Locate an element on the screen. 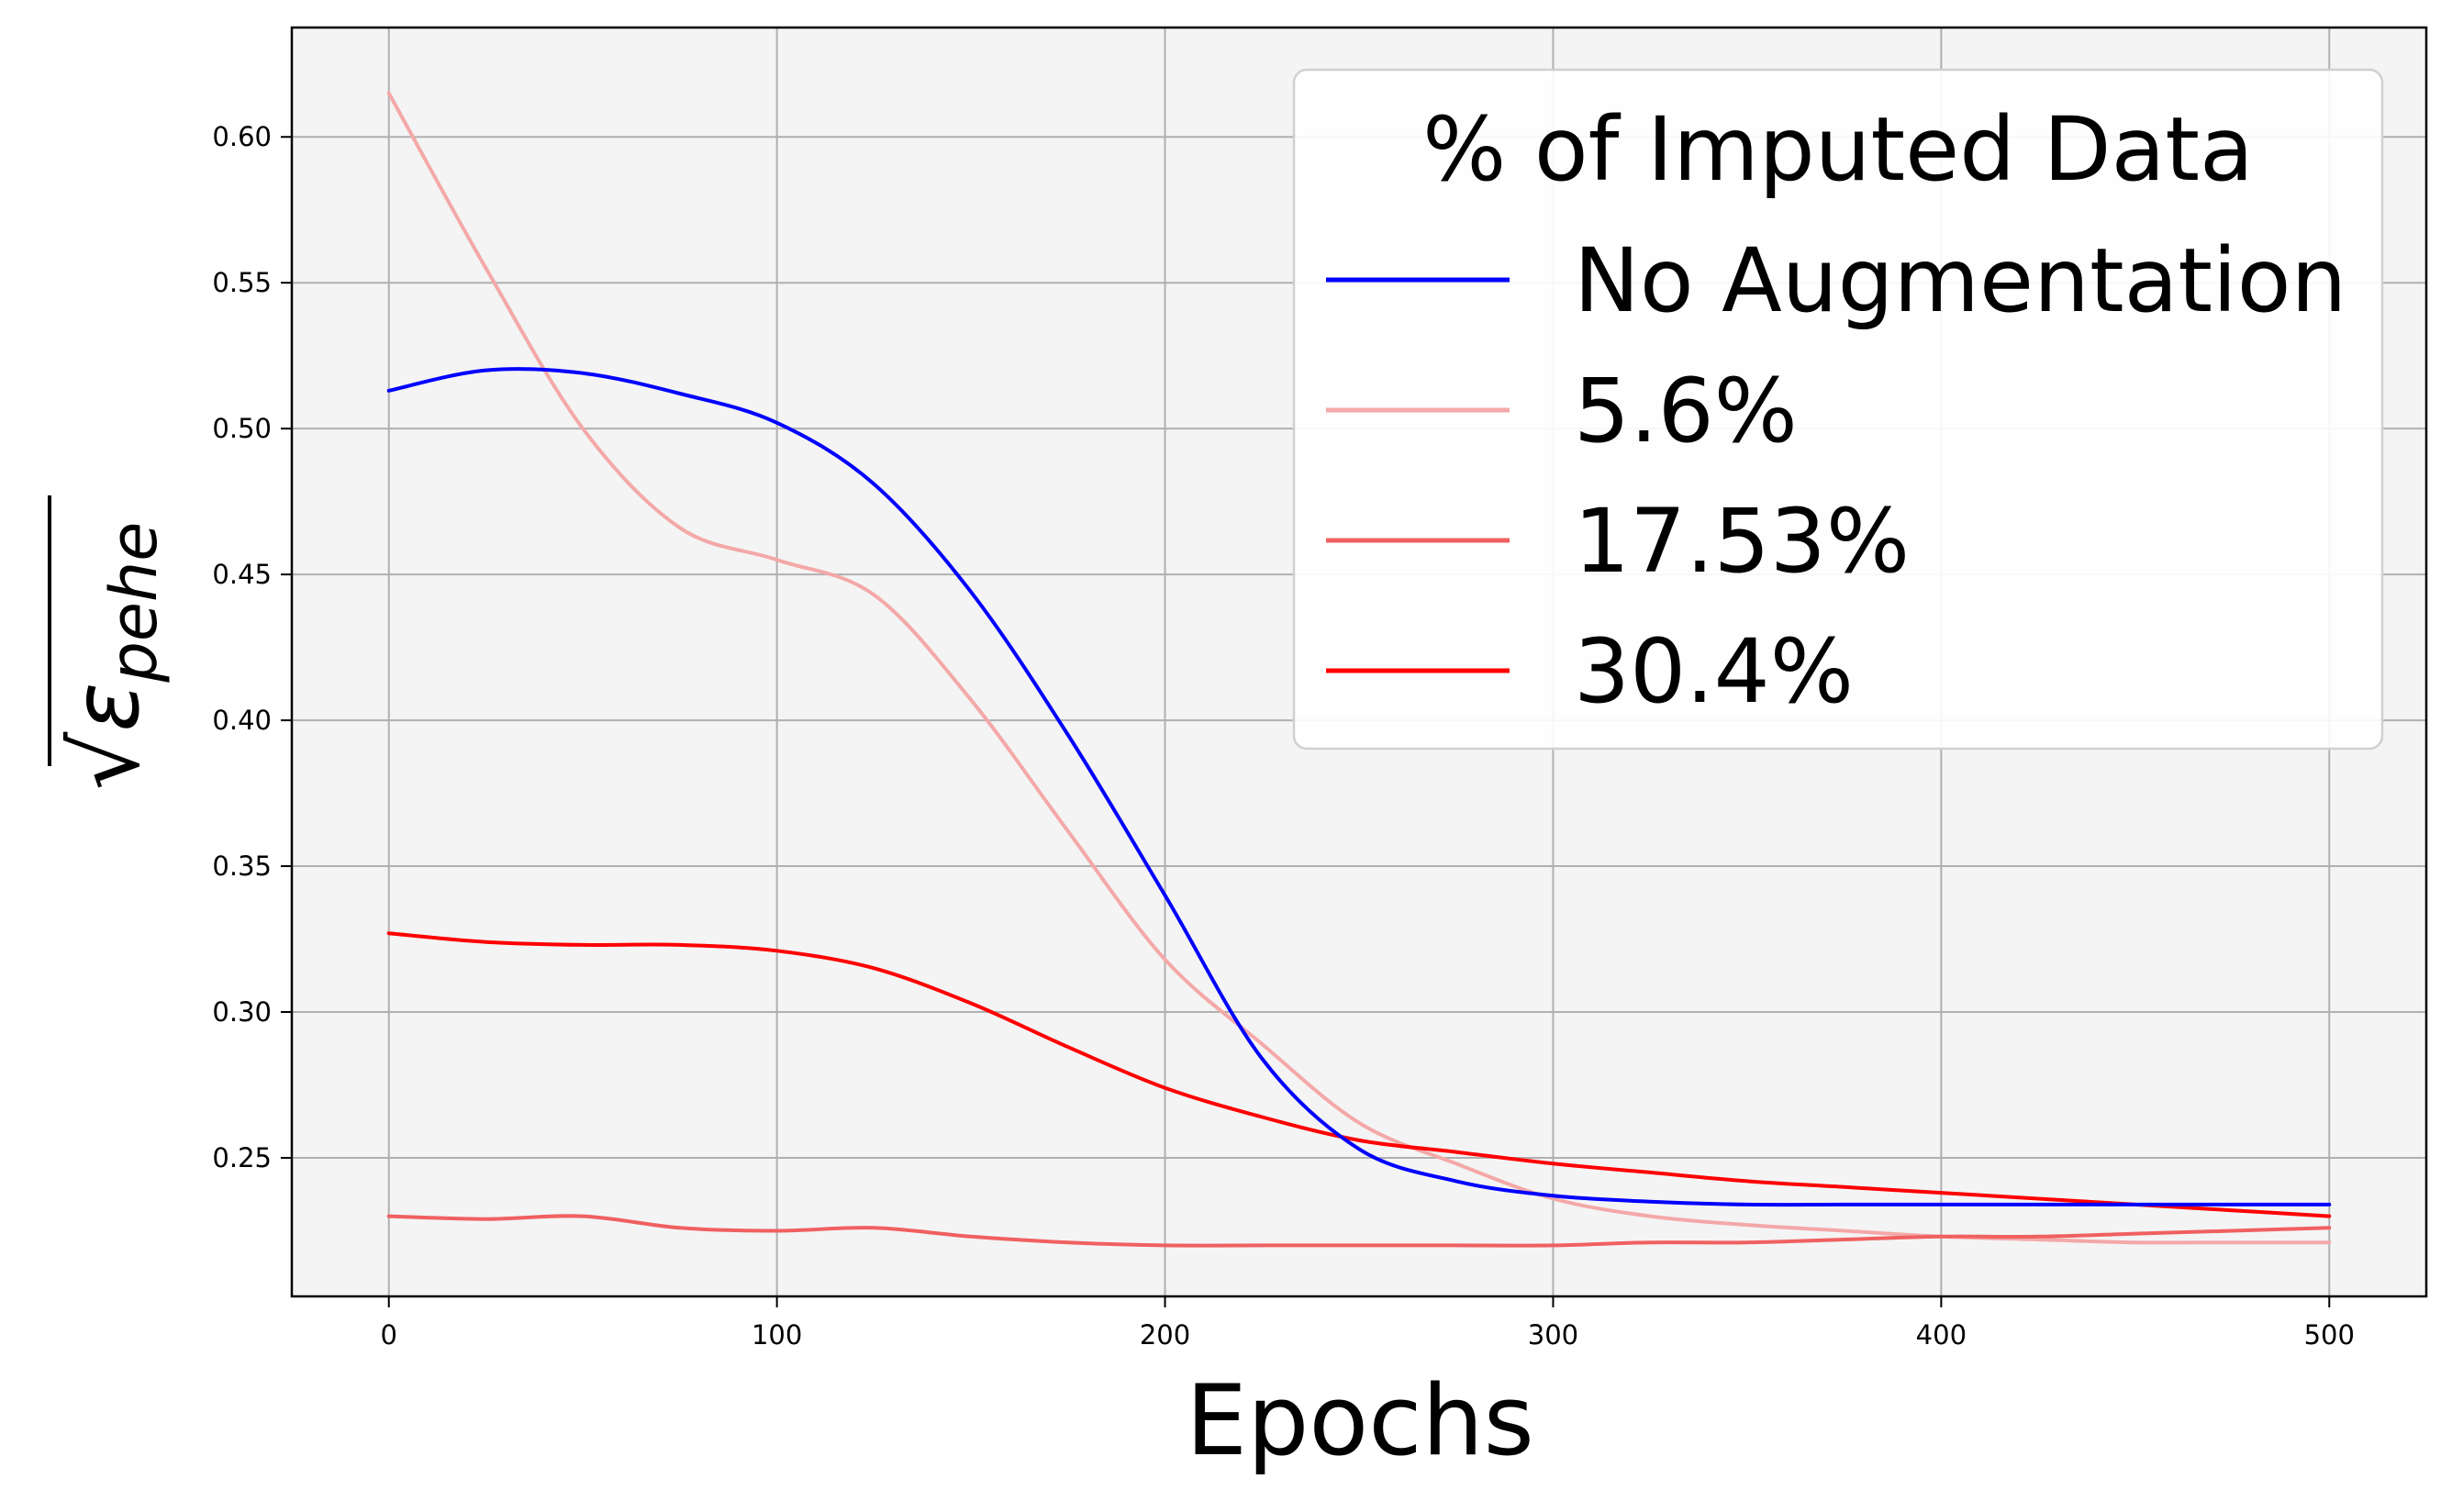 This screenshot has height=1512, width=2452. x-tick-label: 400 is located at coordinates (1941, 1335).